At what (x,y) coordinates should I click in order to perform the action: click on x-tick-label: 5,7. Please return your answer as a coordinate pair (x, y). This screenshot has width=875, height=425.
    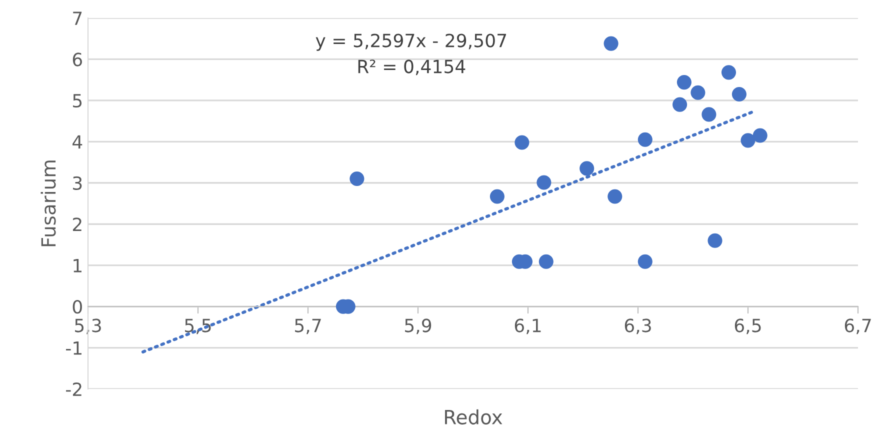
    Looking at the image, I should click on (308, 326).